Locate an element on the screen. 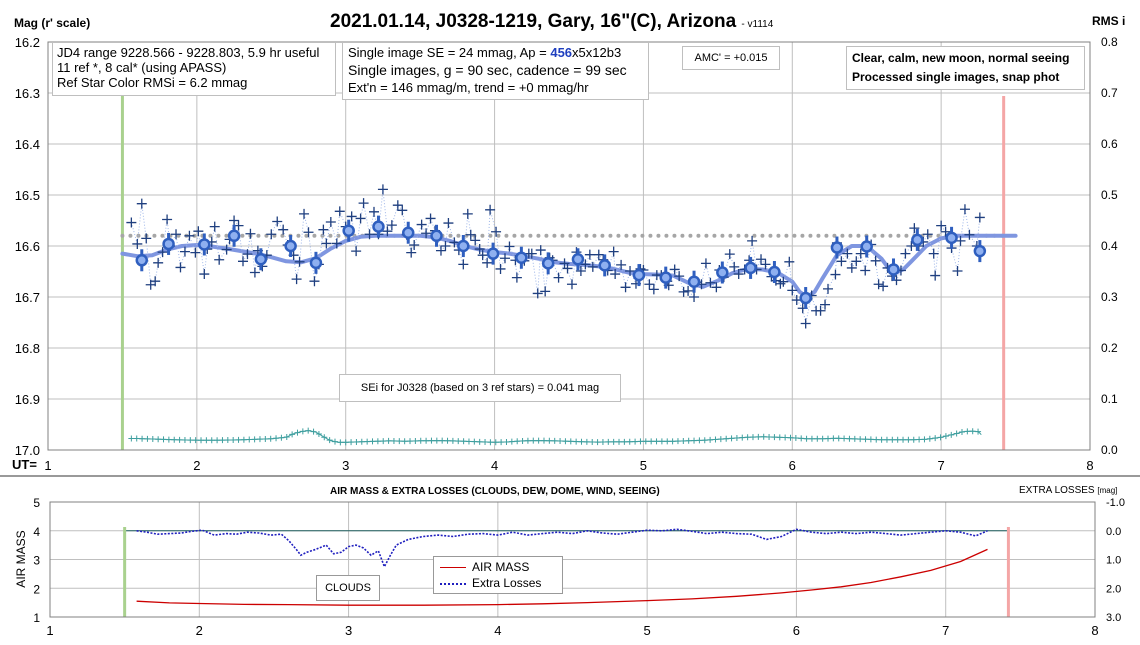 The width and height of the screenshot is (1140, 645). y-tick-label: 16.2 is located at coordinates (27, 42).